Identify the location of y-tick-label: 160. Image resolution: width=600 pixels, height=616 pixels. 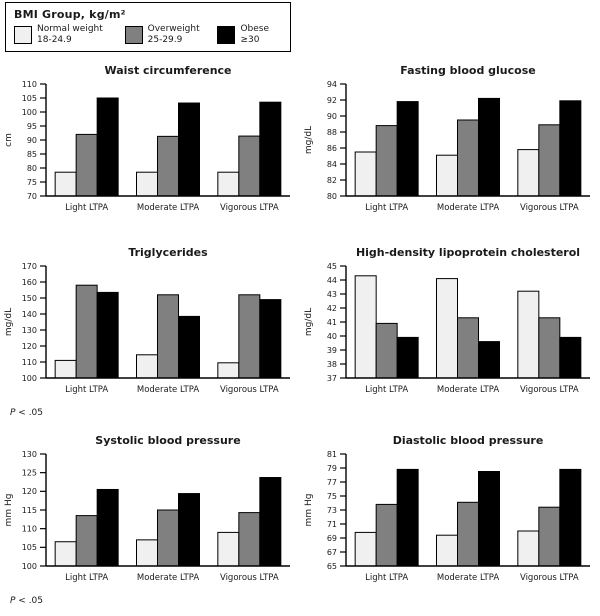
(29, 282).